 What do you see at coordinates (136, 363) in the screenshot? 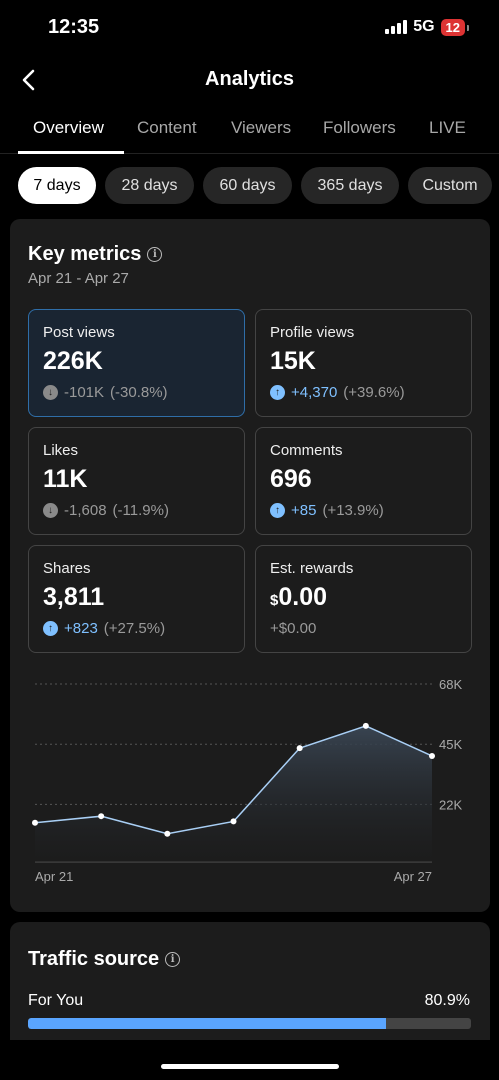
I see `metric-post-views: Post views 226K ↓ -101K (-30.8%)` at bounding box center [136, 363].